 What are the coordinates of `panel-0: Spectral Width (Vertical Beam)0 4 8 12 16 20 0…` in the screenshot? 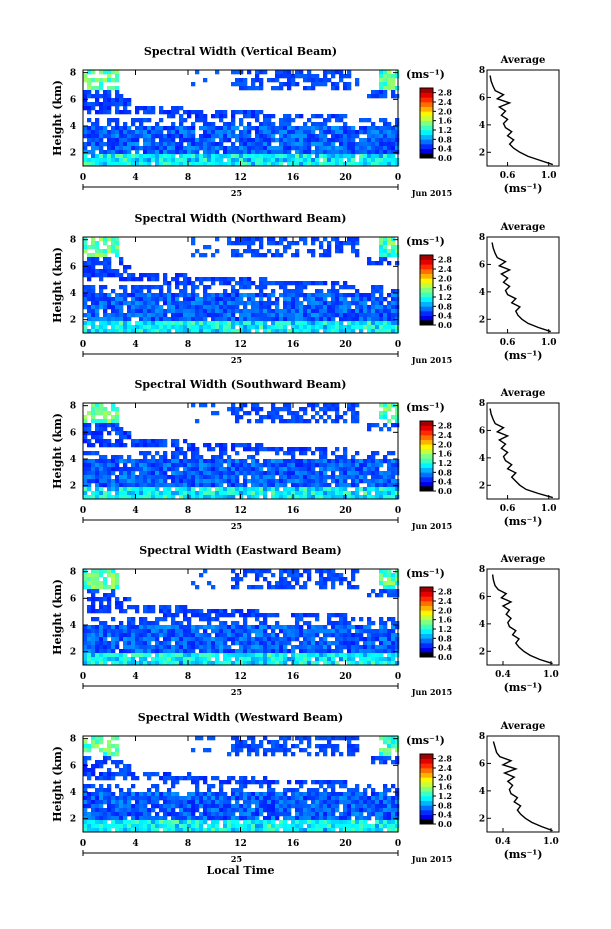 It's located at (305, 121).